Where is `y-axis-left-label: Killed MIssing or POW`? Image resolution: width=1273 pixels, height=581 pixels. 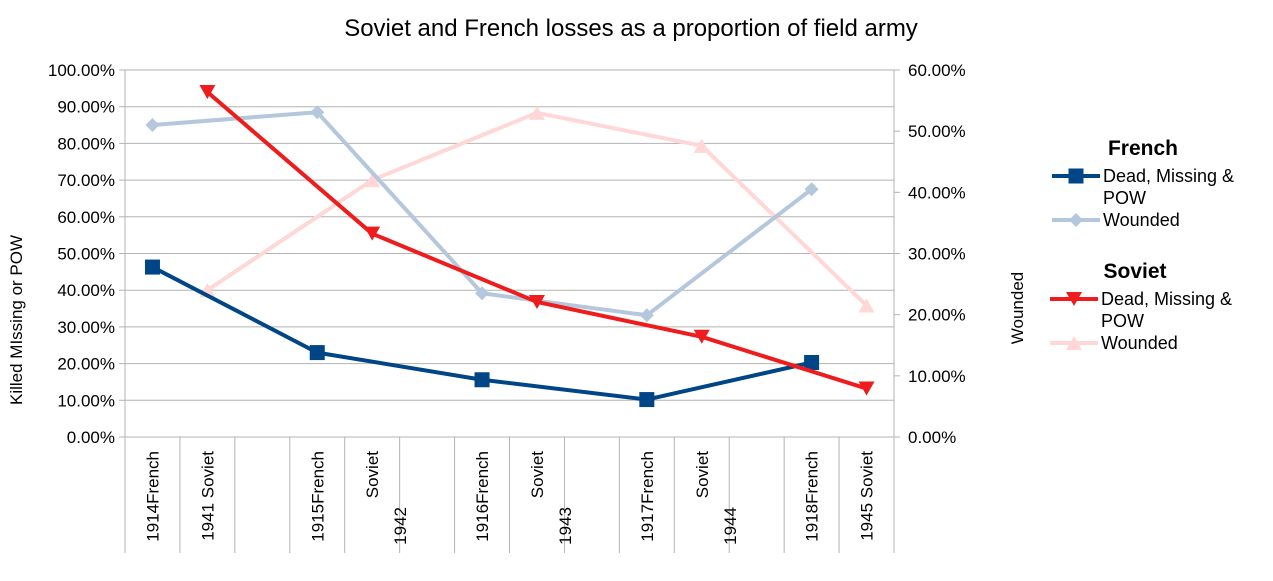
y-axis-left-label: Killed MIssing or POW is located at coordinates (16, 320).